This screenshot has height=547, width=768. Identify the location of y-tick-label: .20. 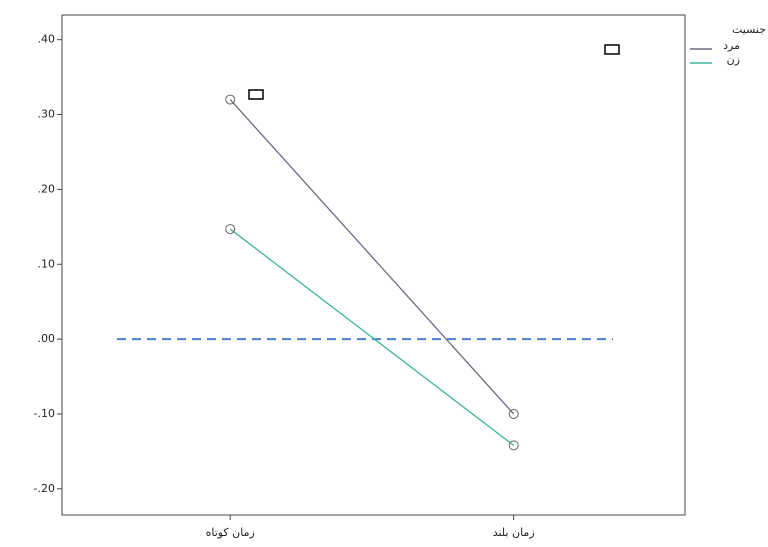
(47, 188).